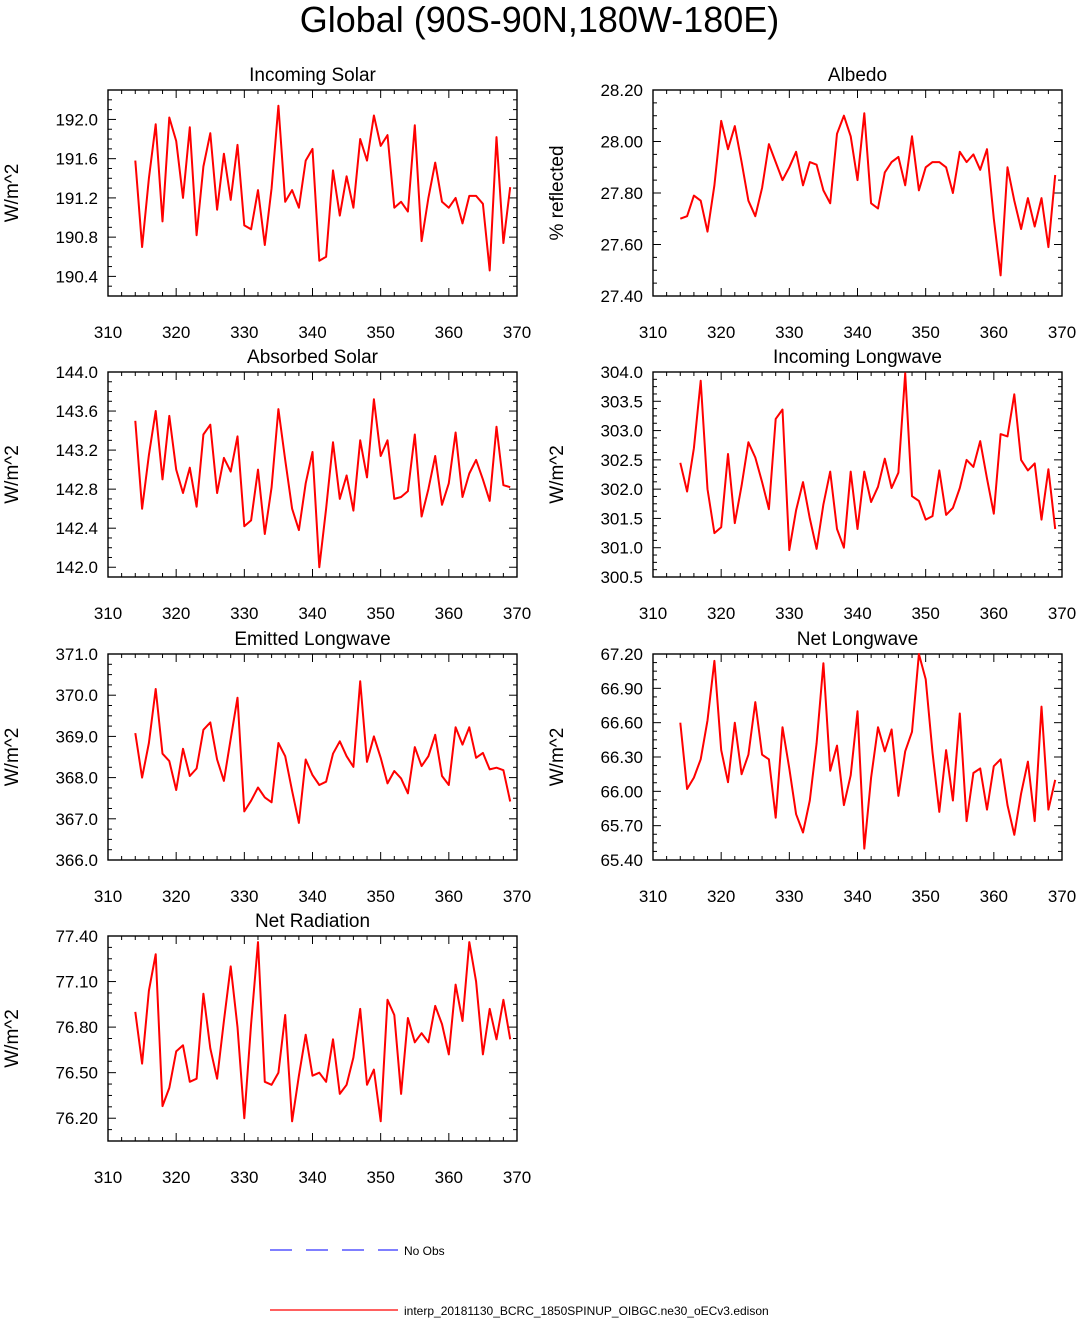 The image size is (1079, 1319). What do you see at coordinates (621, 296) in the screenshot?
I see `y-tick-label: 27.40` at bounding box center [621, 296].